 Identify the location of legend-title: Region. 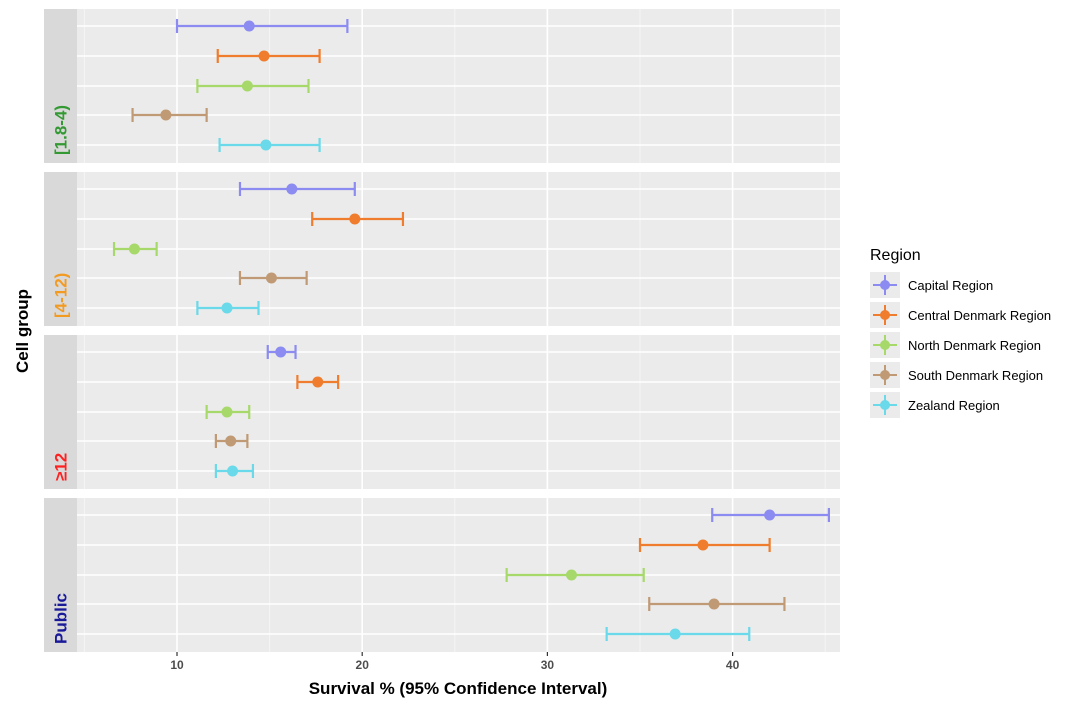
(895, 255).